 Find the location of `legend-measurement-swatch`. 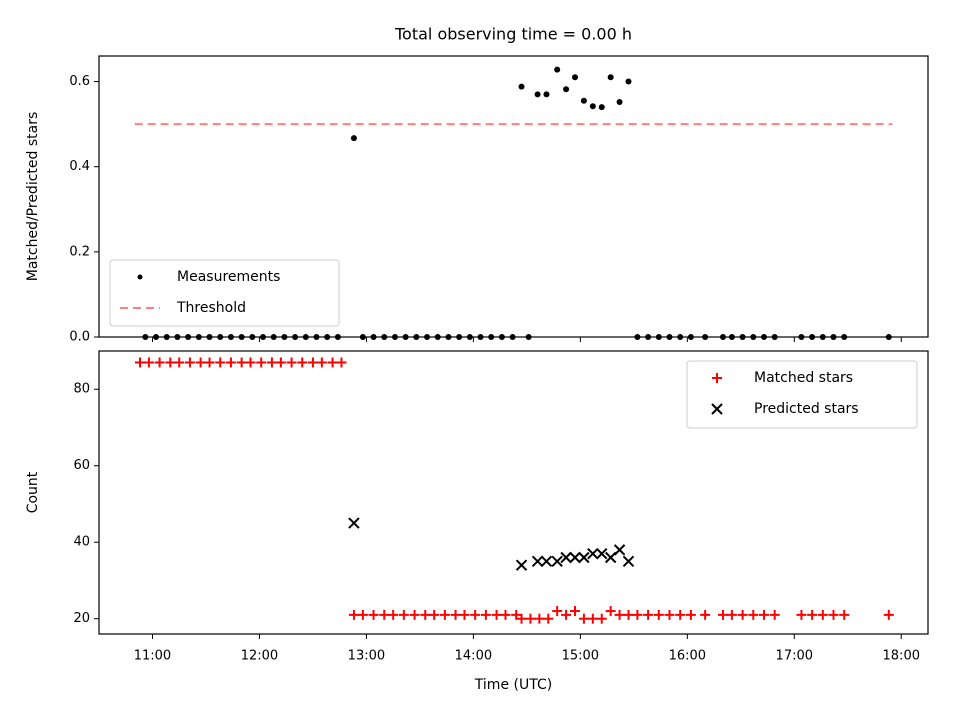

legend-measurement-swatch is located at coordinates (140, 277).